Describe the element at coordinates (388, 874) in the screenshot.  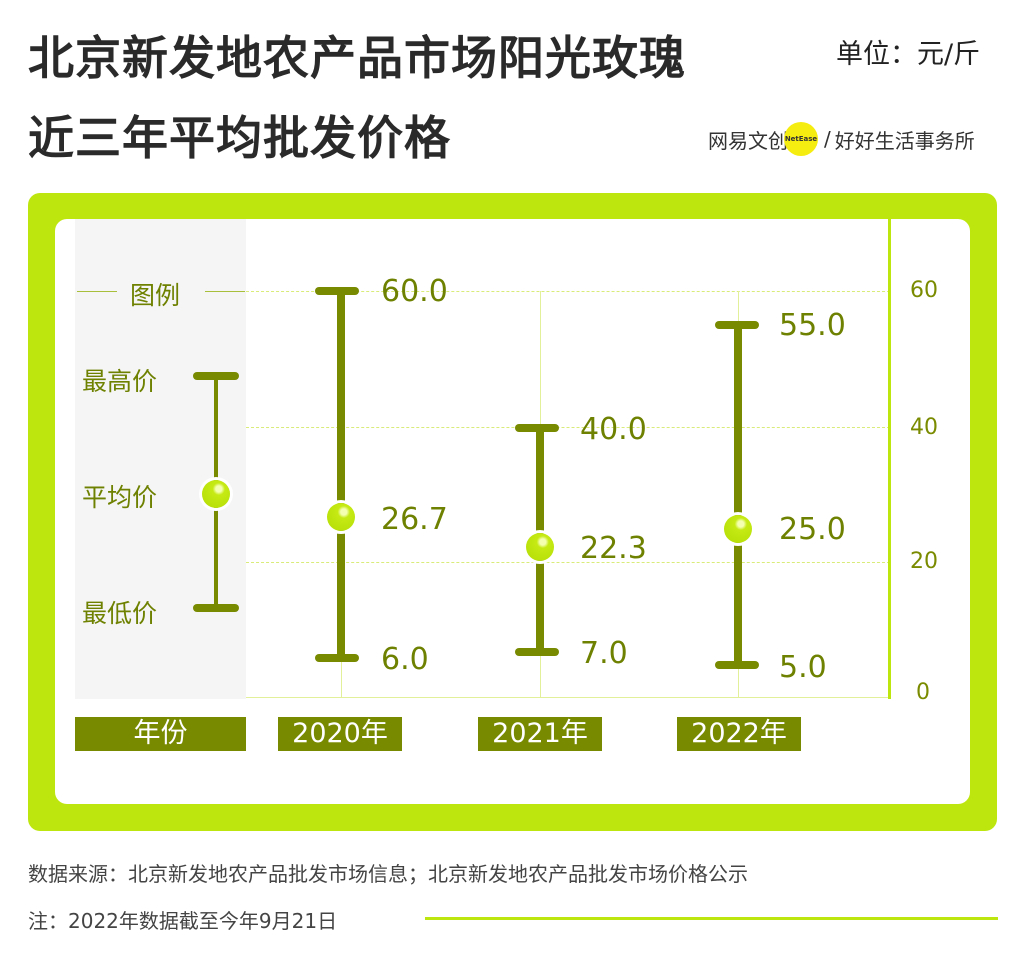
I see `data-source: 数据来源：北京新发地农产品批发市场信息；北京新发地农产品批发市场价格公示` at that location.